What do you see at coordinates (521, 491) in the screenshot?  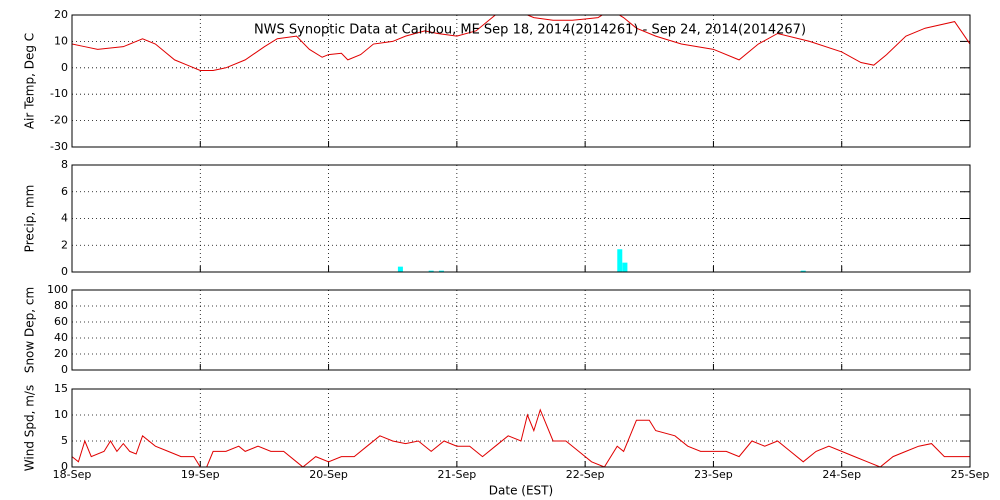 I see `x-axis-label: Date (EST)` at bounding box center [521, 491].